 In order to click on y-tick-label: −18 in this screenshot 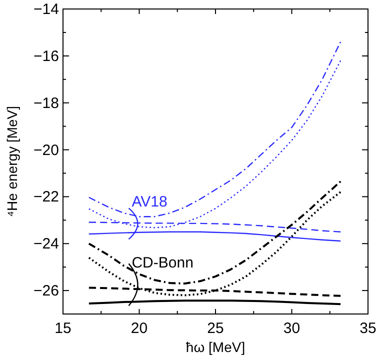, I will do `click(46, 103)`.